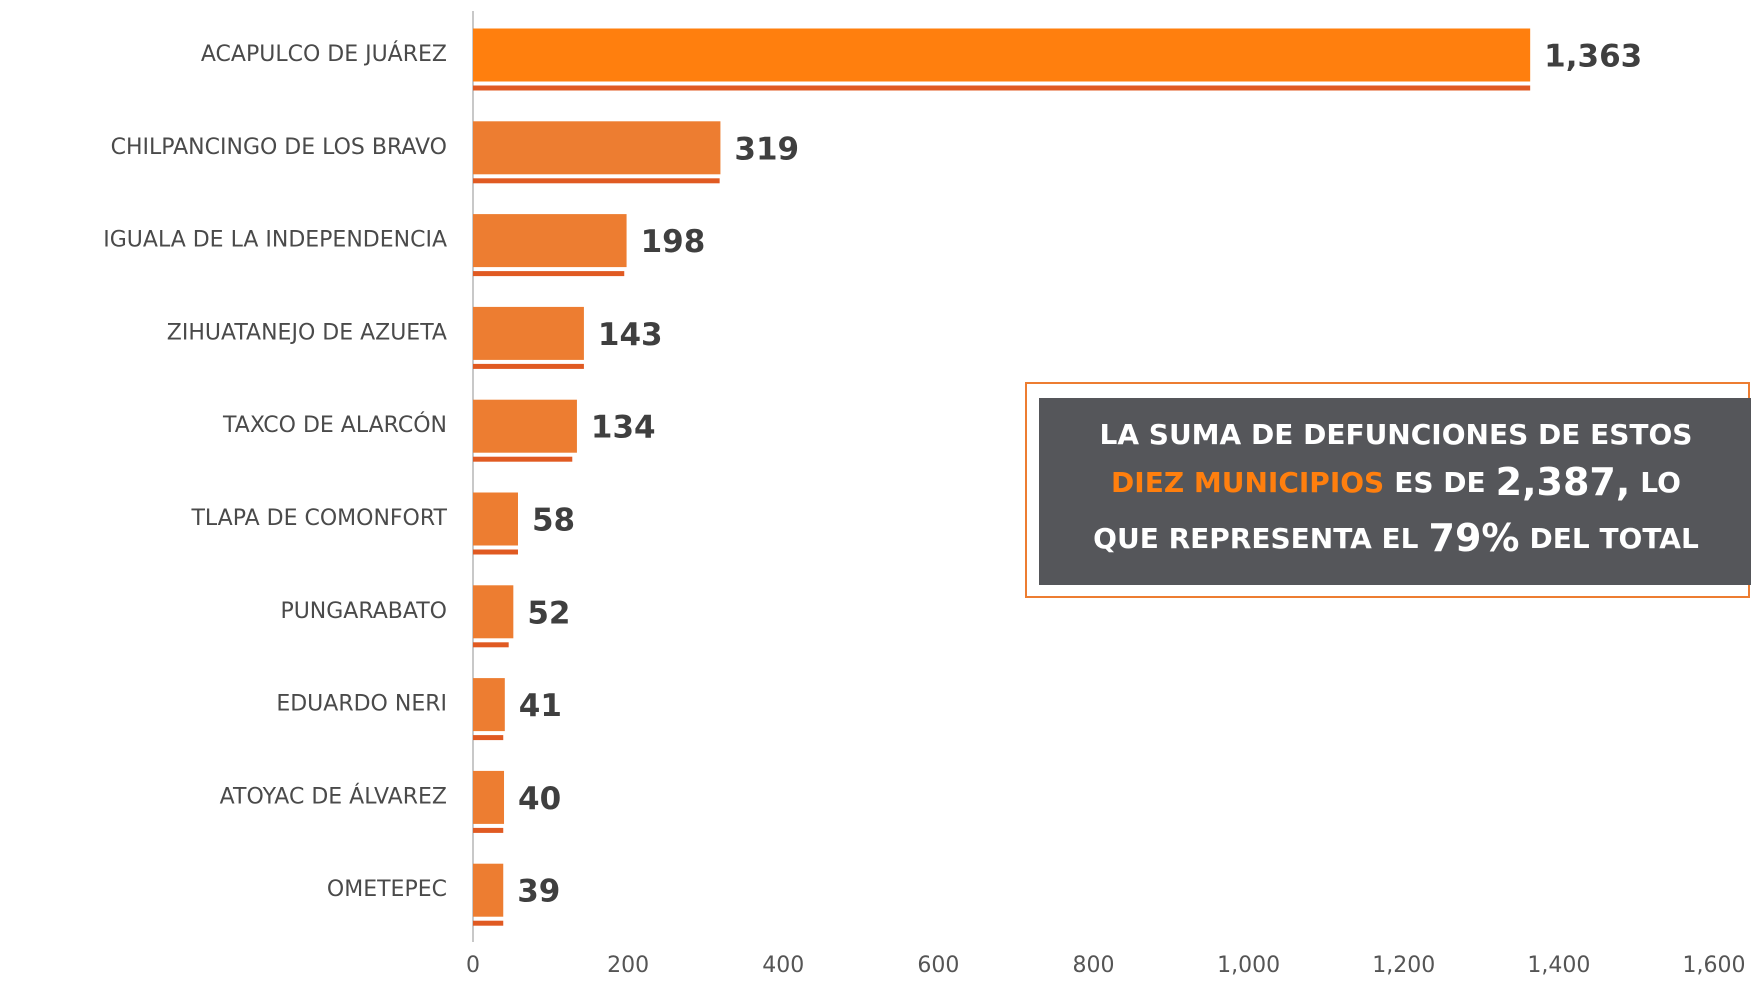 The image size is (1751, 986). I want to click on category-label: EDUARDO NERI, so click(361, 704).